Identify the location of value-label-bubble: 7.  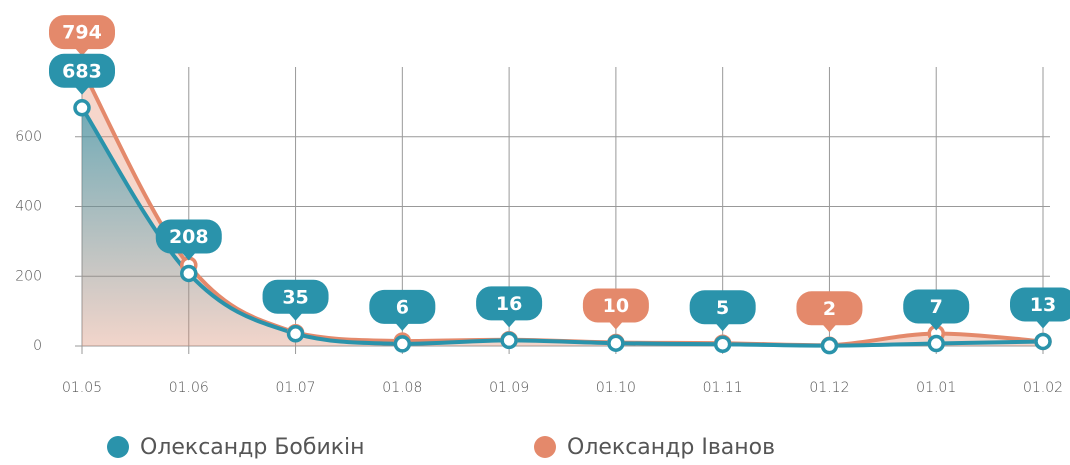
(936, 310).